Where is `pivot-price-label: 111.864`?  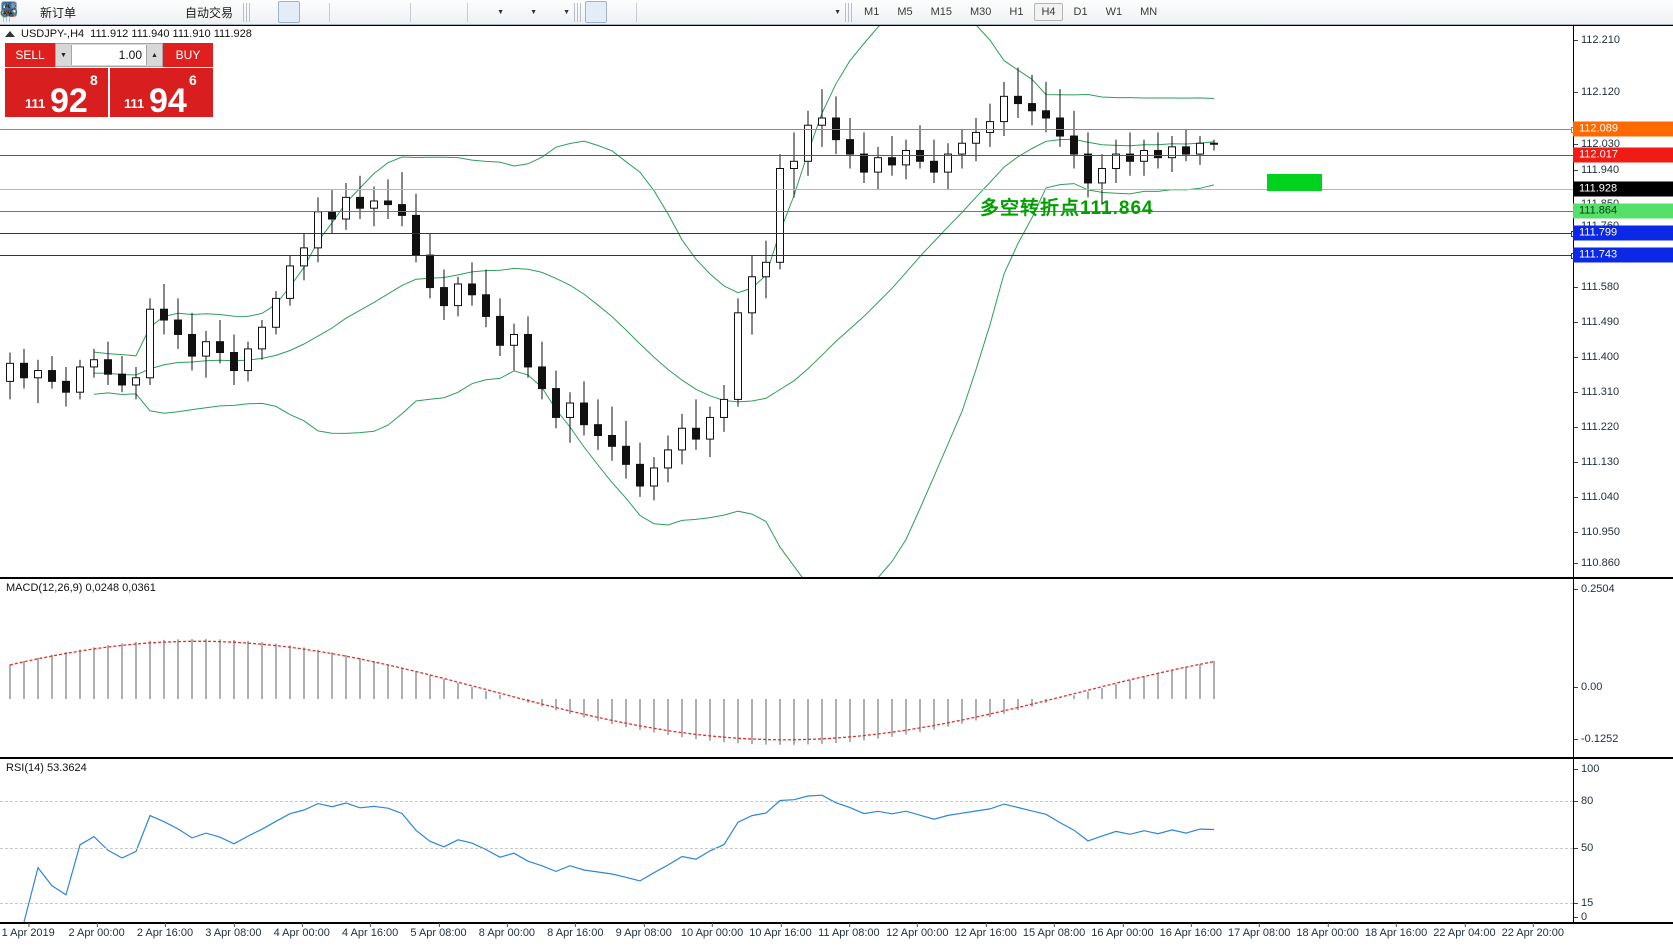
pivot-price-label: 111.864 is located at coordinates (1623, 211).